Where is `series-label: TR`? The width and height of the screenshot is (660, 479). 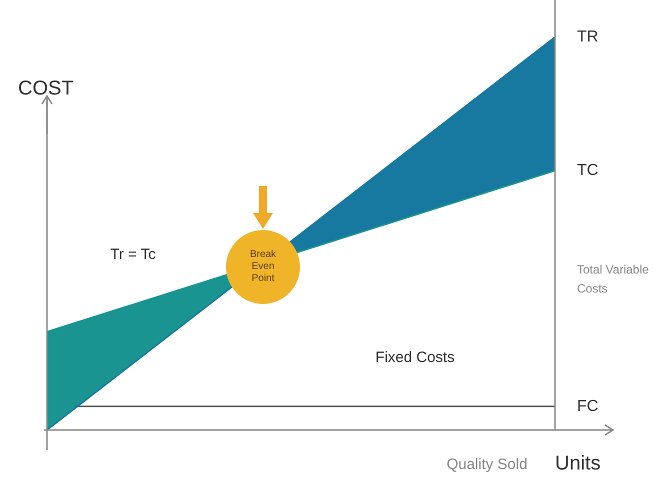
series-label: TR is located at coordinates (587, 37).